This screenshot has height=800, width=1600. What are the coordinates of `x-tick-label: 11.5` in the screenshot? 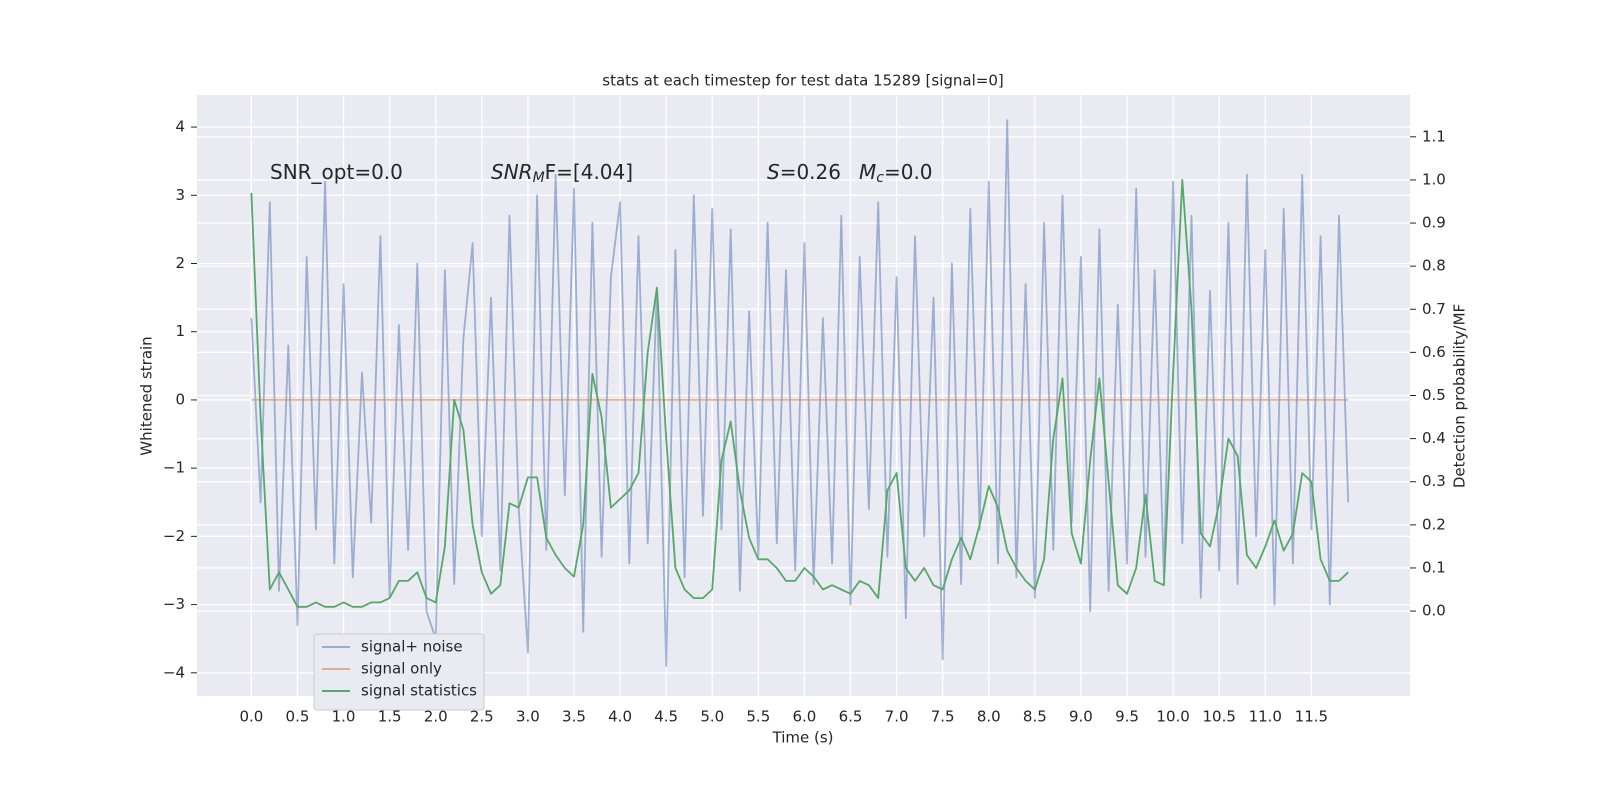 It's located at (1311, 717).